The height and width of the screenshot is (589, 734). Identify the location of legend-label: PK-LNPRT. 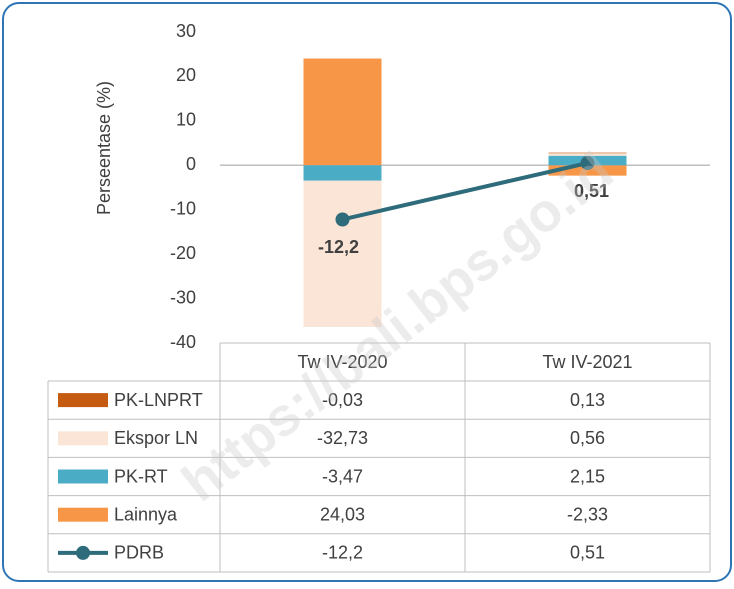
(158, 400).